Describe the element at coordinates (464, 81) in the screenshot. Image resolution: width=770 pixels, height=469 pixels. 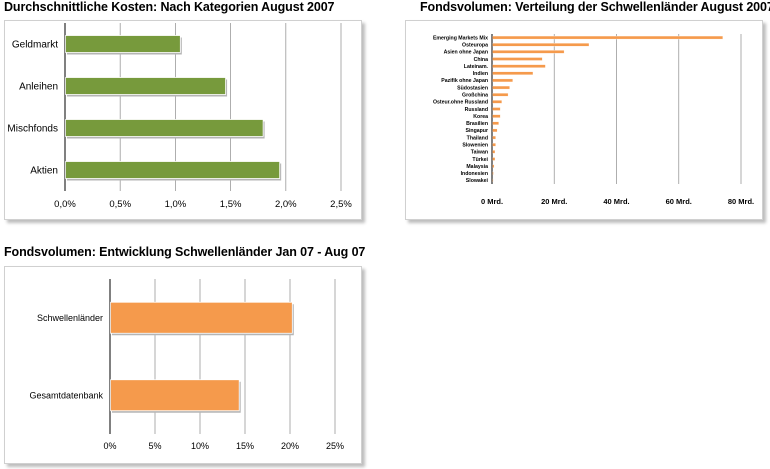
I see `category-label: Pazifik ohne Japan` at that location.